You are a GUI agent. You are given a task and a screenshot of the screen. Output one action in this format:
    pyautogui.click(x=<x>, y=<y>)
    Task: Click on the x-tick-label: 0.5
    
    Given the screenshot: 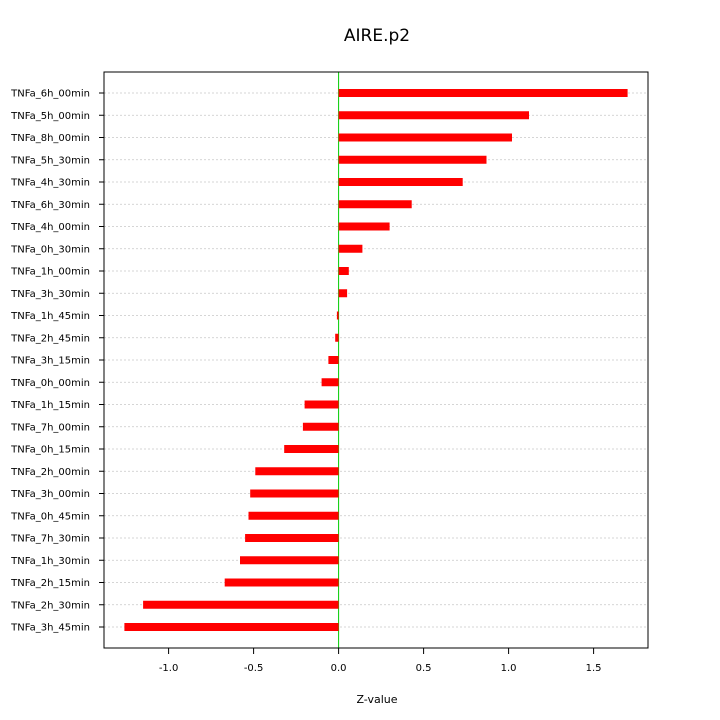 What is the action you would take?
    pyautogui.click(x=424, y=668)
    